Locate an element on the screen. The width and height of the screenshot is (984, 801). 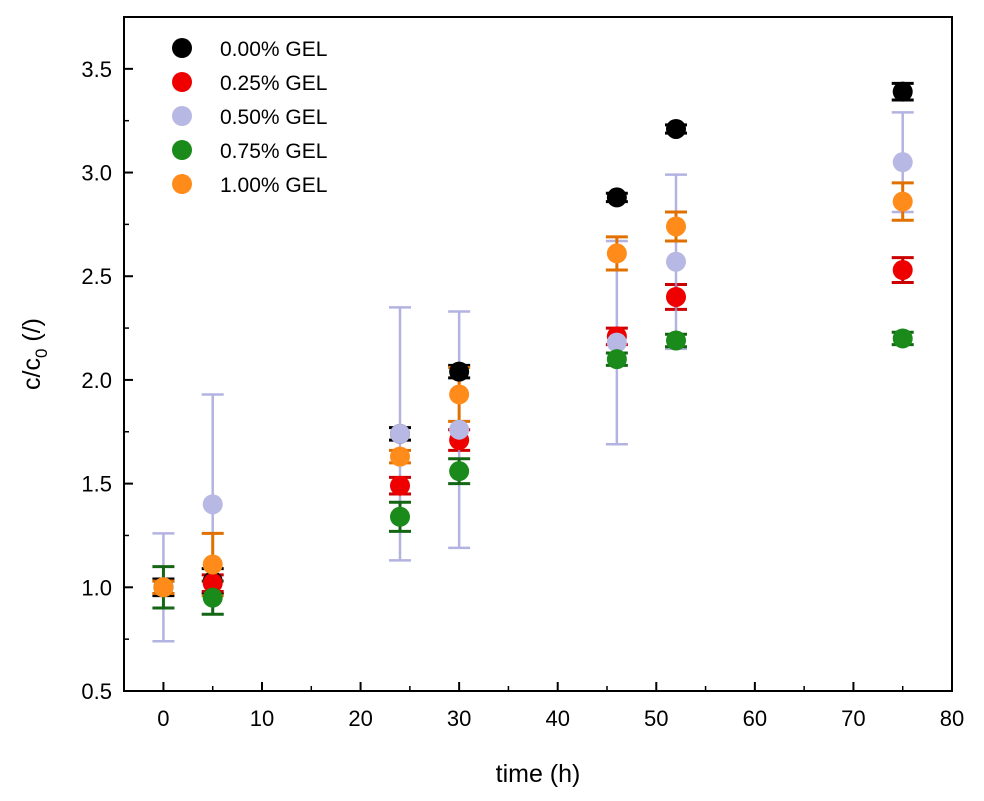
y-tick-label: 0.5 is located at coordinates (96, 691).